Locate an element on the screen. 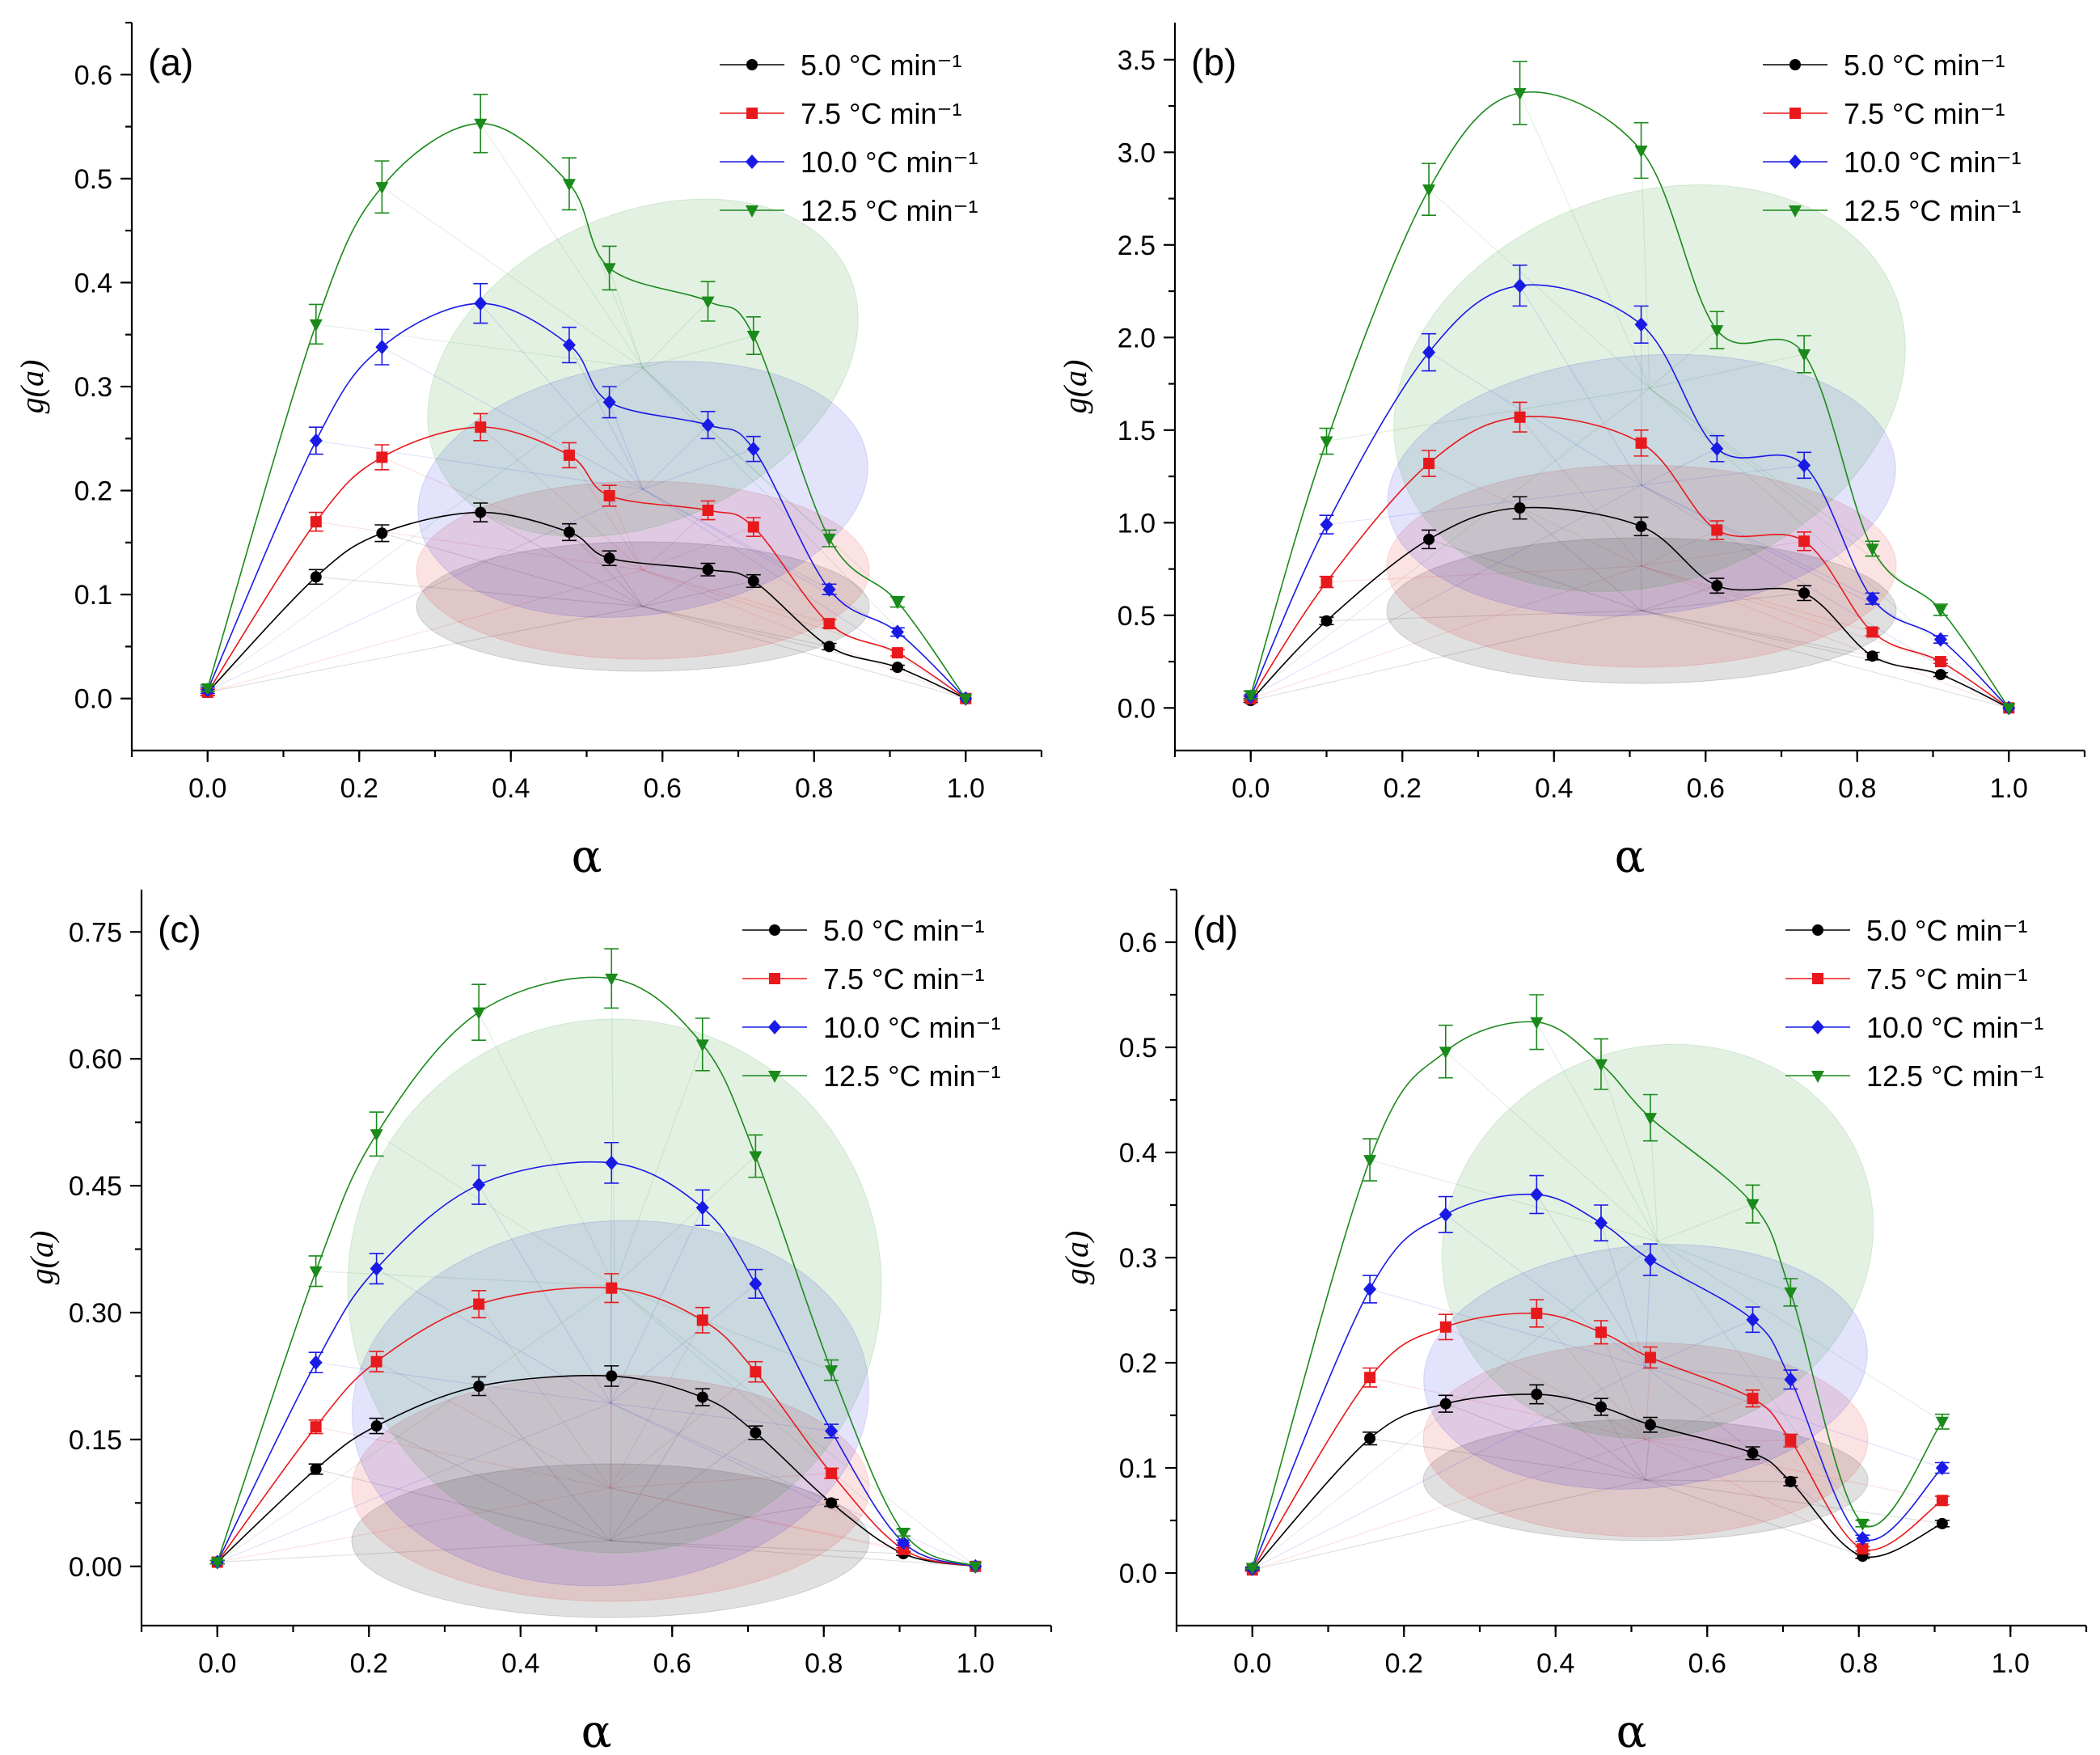  legend-entry: 10.0 °C min⁻¹ is located at coordinates (1954, 1027).